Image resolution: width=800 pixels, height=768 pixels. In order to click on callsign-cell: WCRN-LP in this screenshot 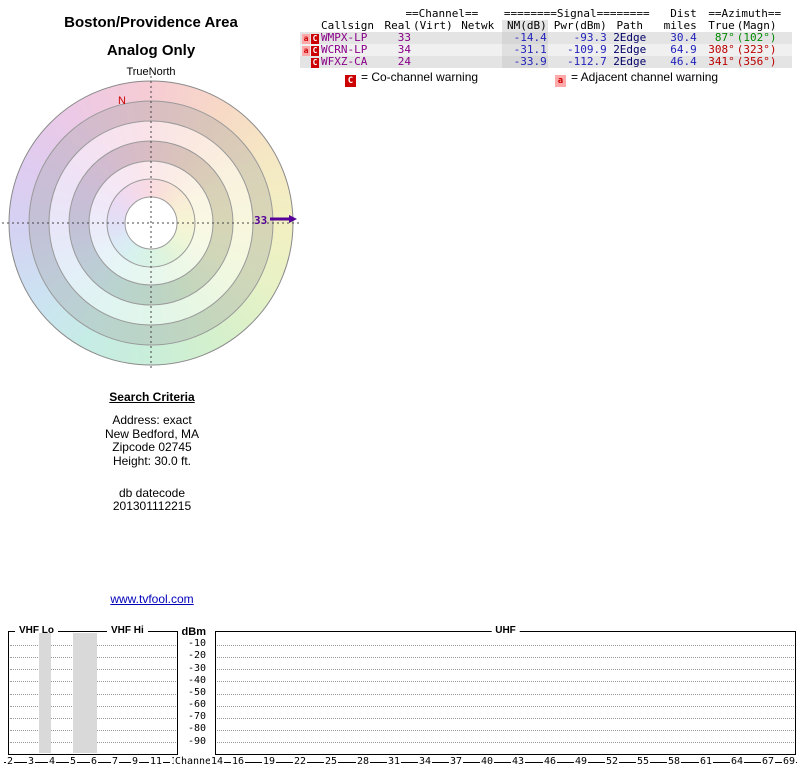, I will do `click(351, 50)`.